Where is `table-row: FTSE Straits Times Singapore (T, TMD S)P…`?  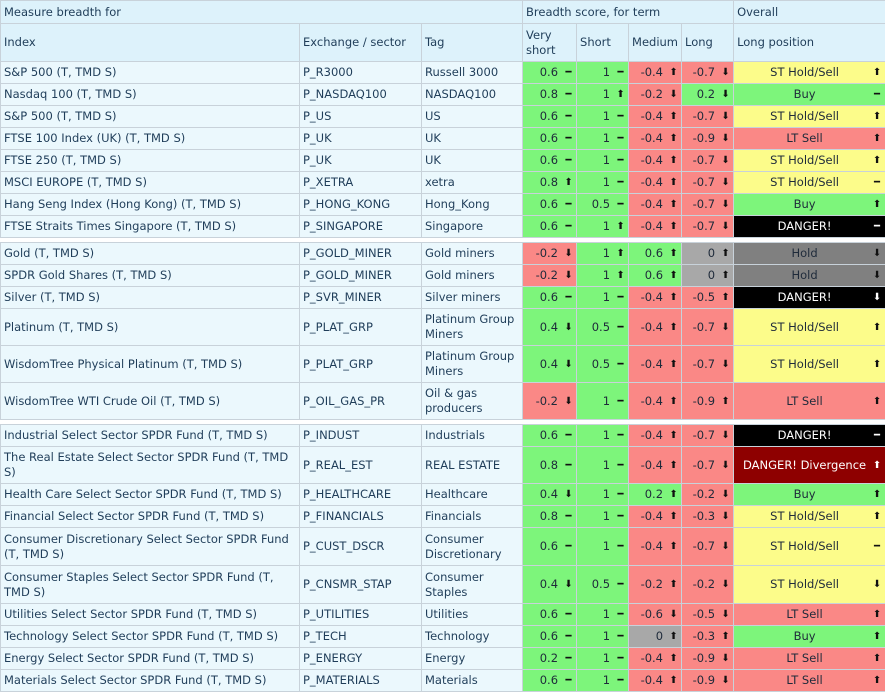 table-row: FTSE Straits Times Singapore (T, TMD S)P… is located at coordinates (443, 227).